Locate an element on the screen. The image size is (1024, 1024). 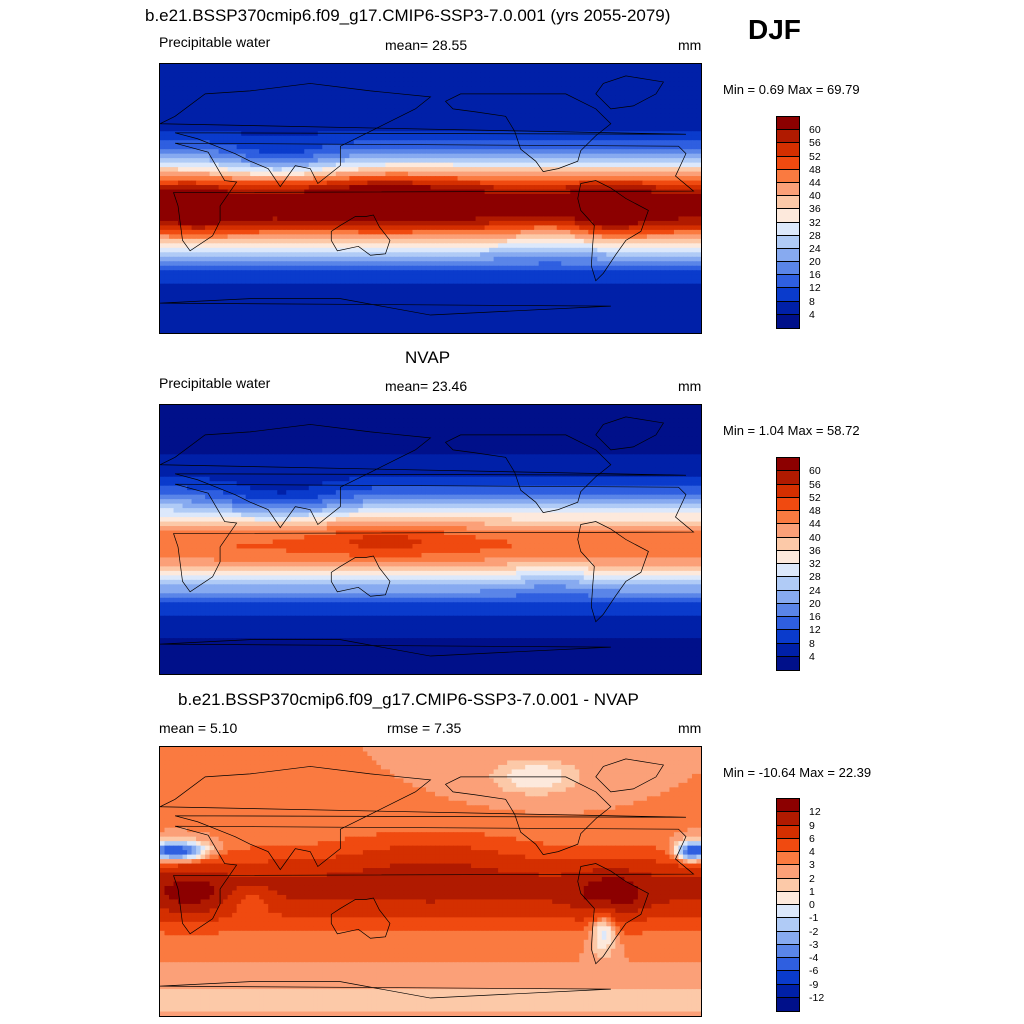
panel-1-minmax: Min = 0.69 Max = 69.79 is located at coordinates (791, 89).